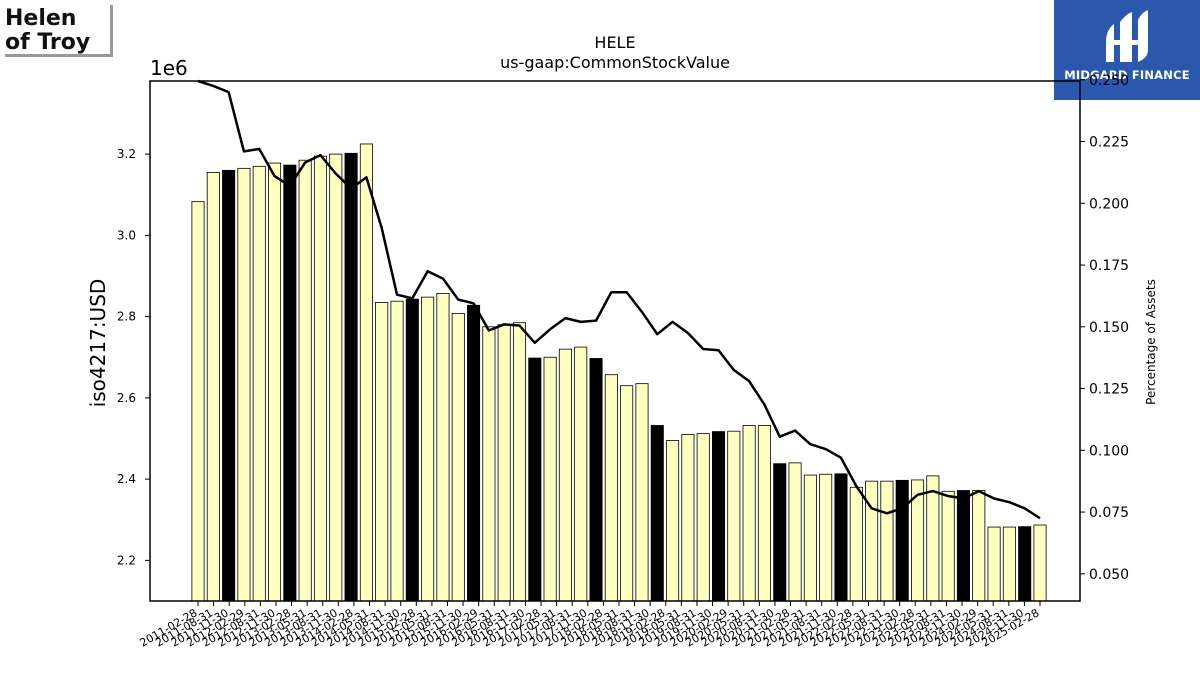  I want to click on y-tick-label: 3.0, so click(126, 235).